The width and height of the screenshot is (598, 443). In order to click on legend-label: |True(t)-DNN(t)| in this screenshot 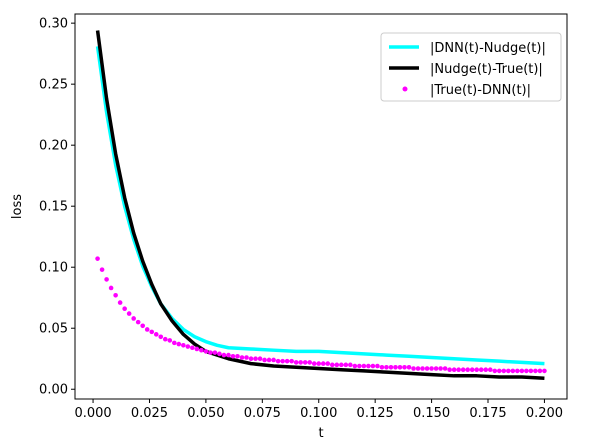, I will do `click(480, 90)`.